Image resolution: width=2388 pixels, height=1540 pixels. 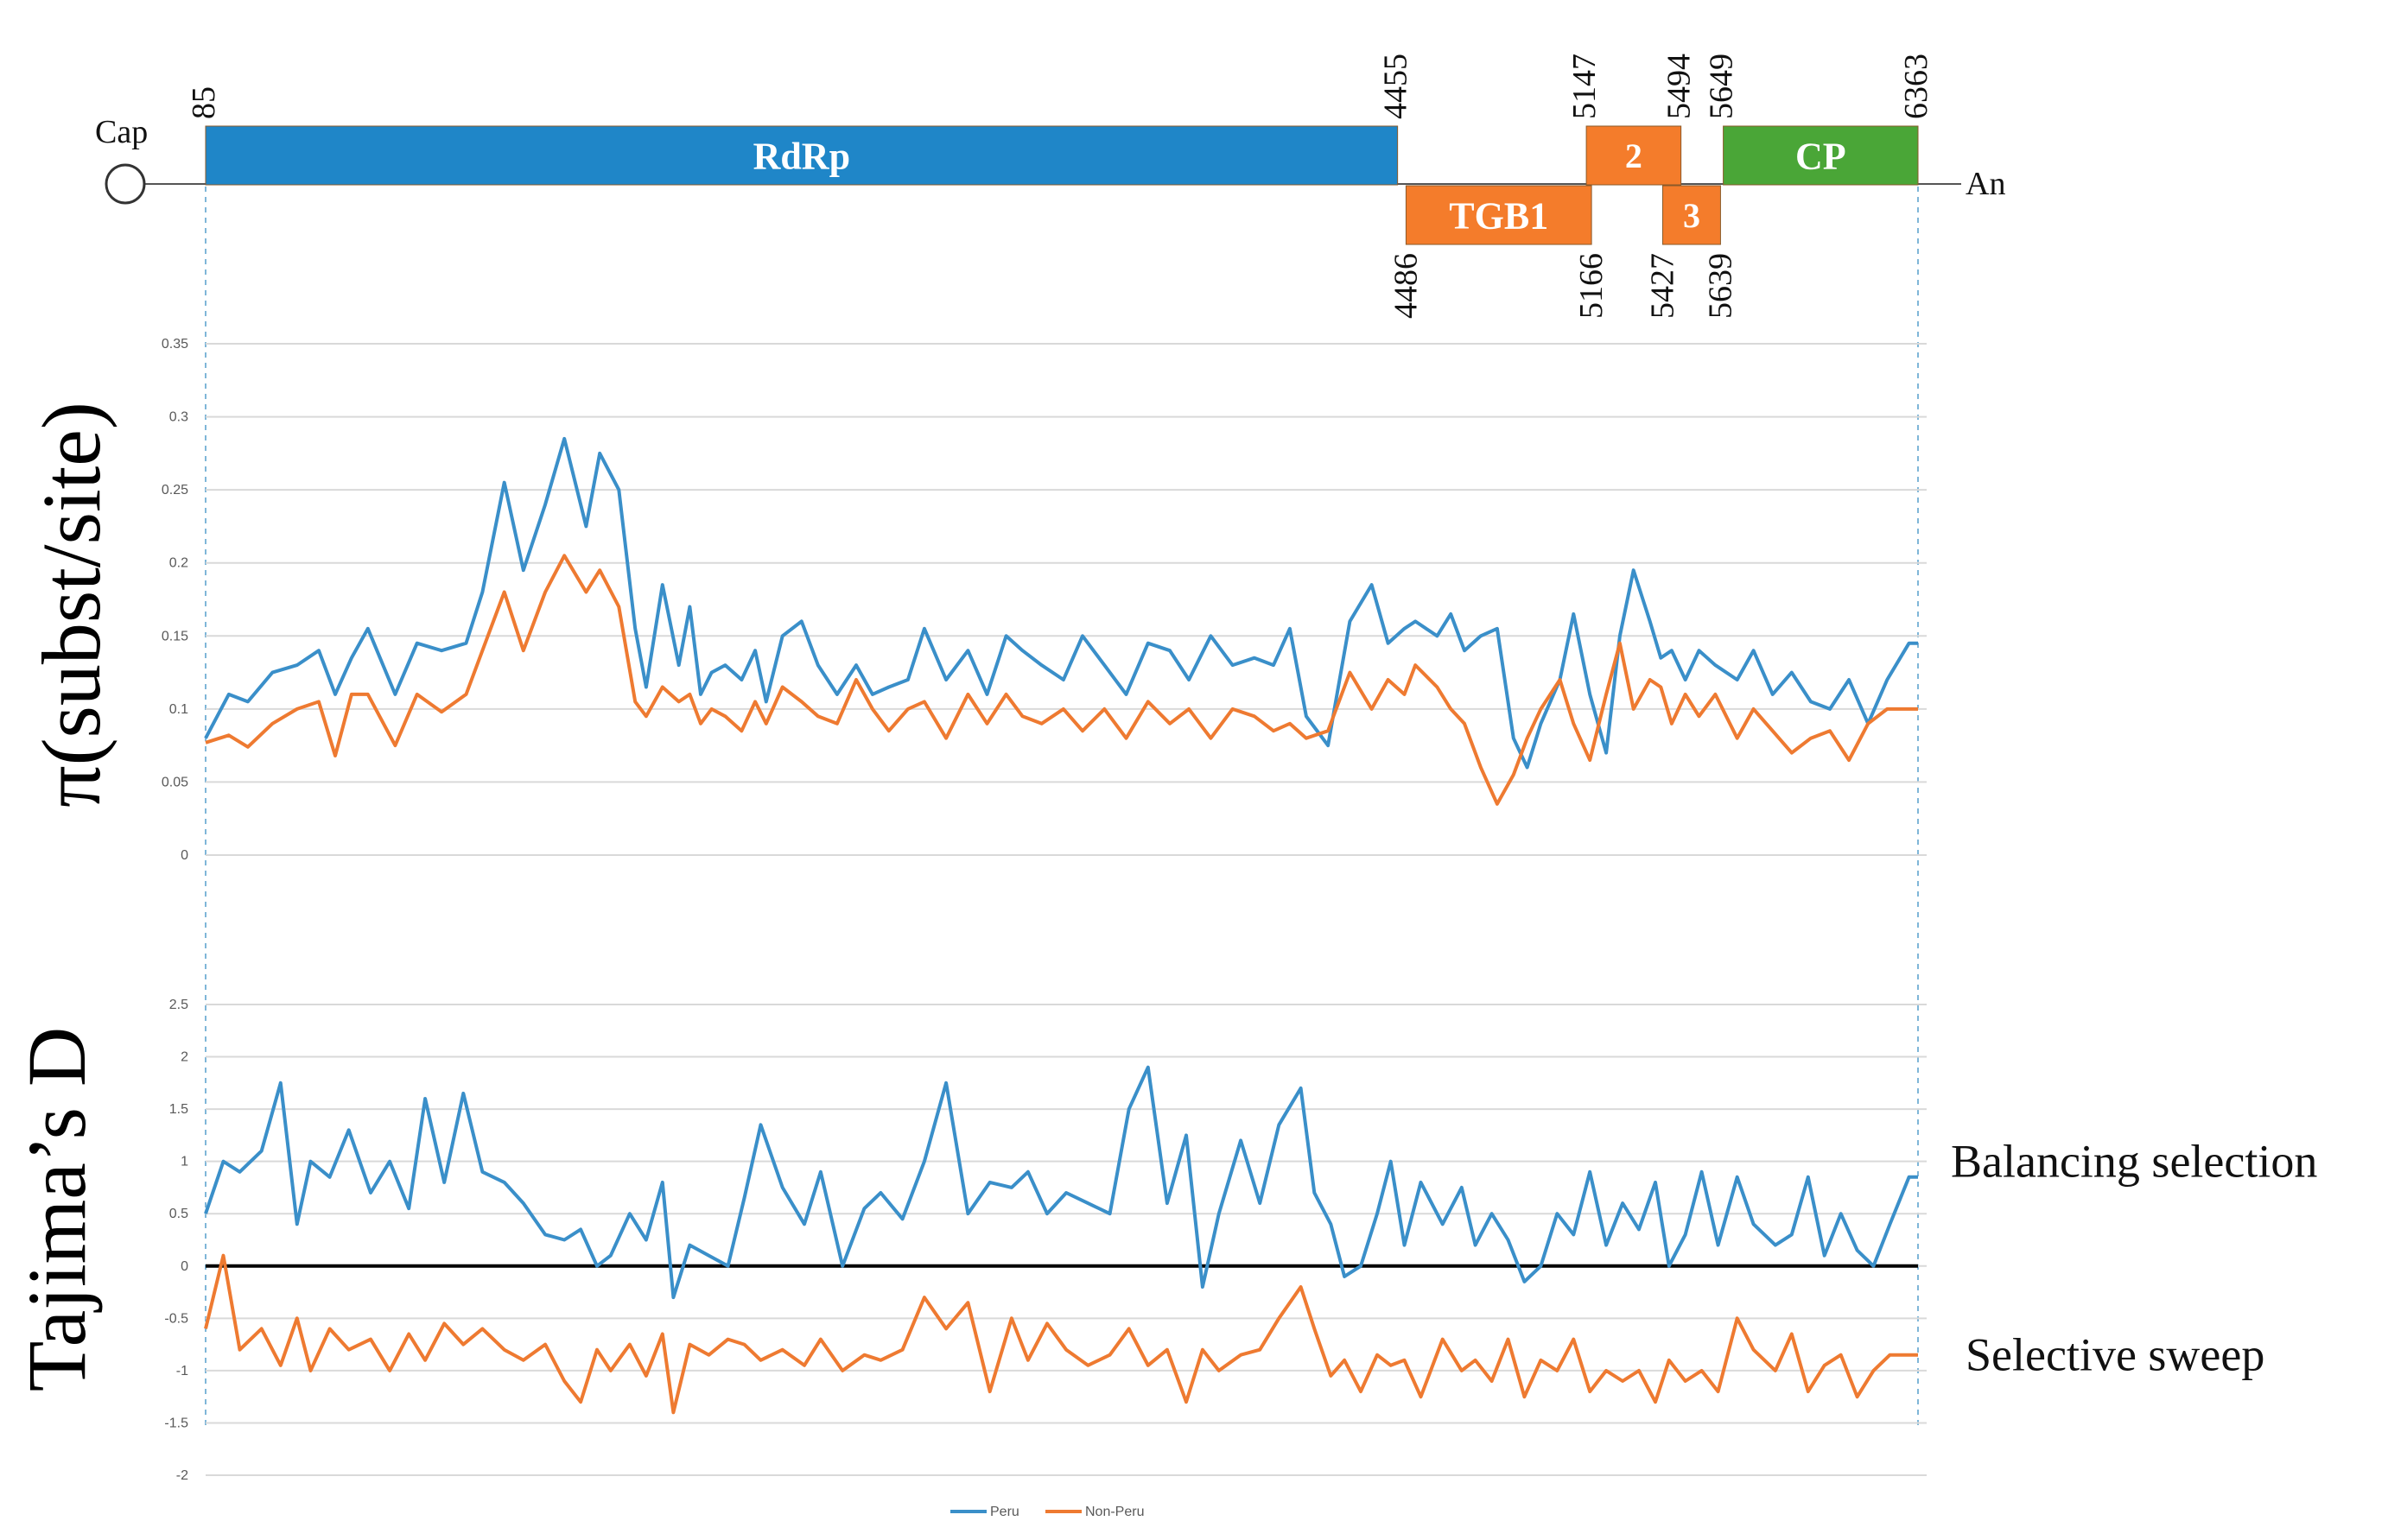 What do you see at coordinates (184, 856) in the screenshot?
I see `pi-ytick-label: 0` at bounding box center [184, 856].